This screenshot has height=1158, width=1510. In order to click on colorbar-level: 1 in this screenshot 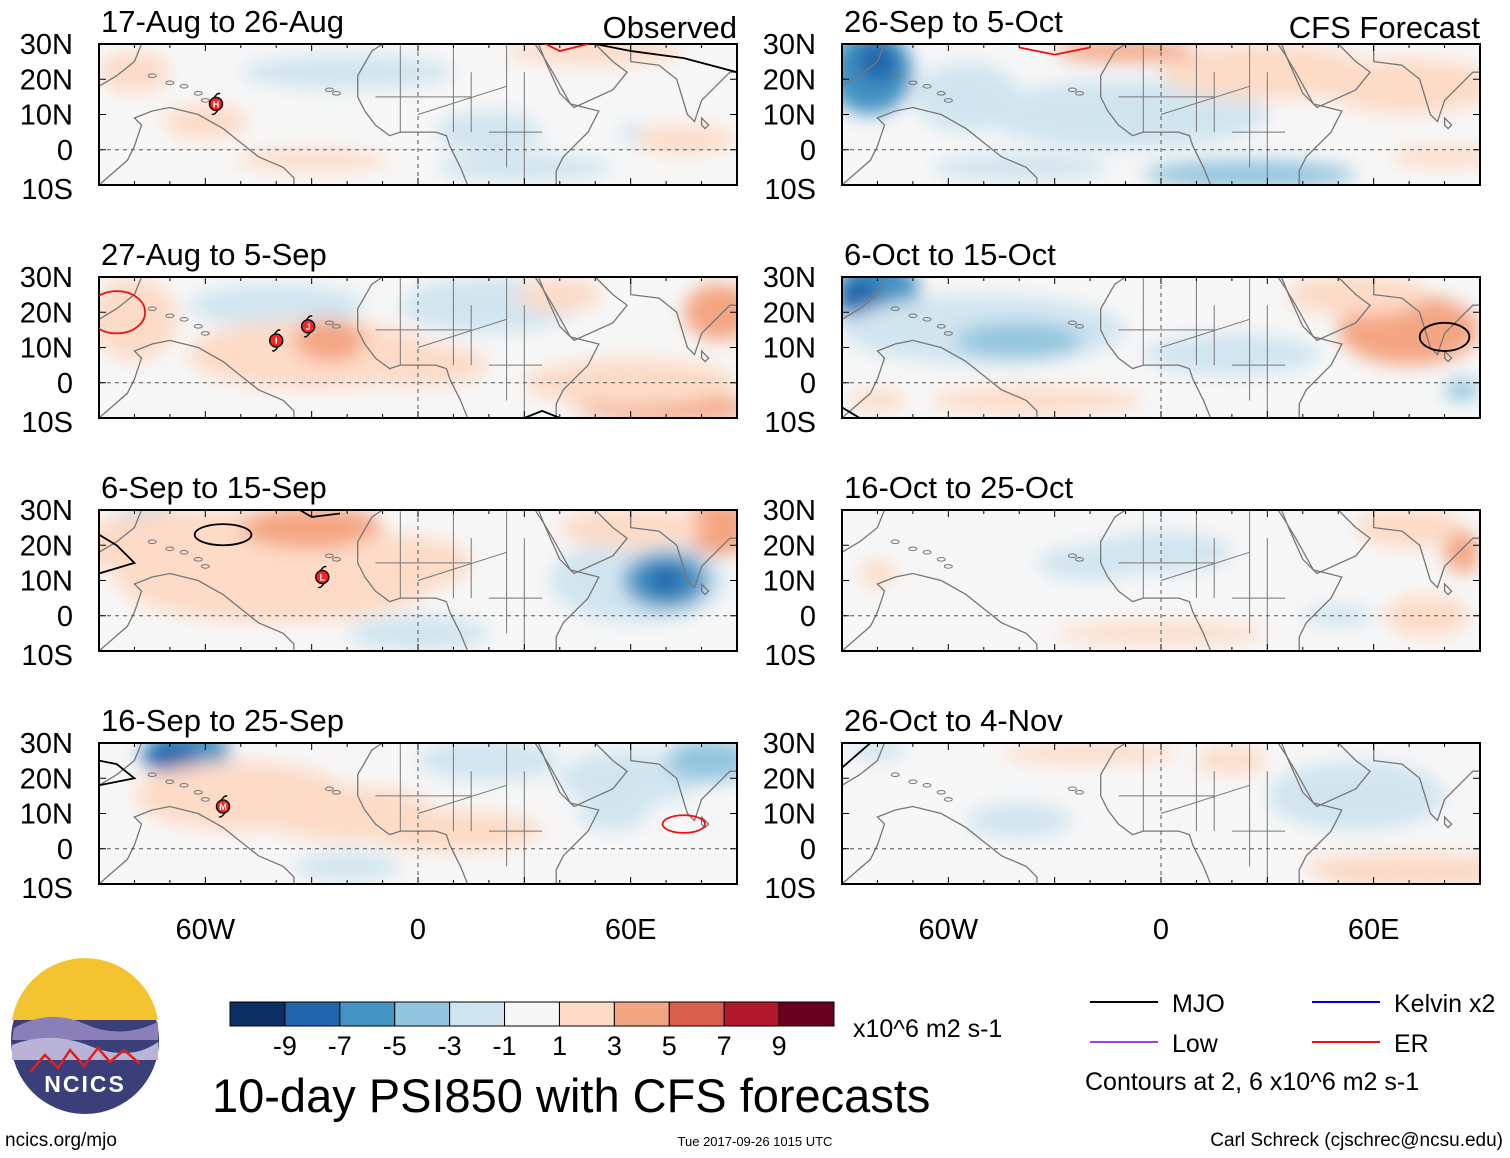, I will do `click(559, 1046)`.